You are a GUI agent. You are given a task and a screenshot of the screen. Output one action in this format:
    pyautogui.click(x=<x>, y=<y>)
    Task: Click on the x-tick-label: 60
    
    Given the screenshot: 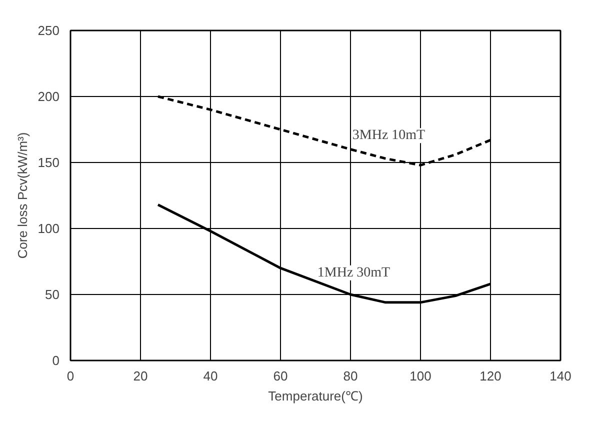 What is the action you would take?
    pyautogui.click(x=280, y=376)
    